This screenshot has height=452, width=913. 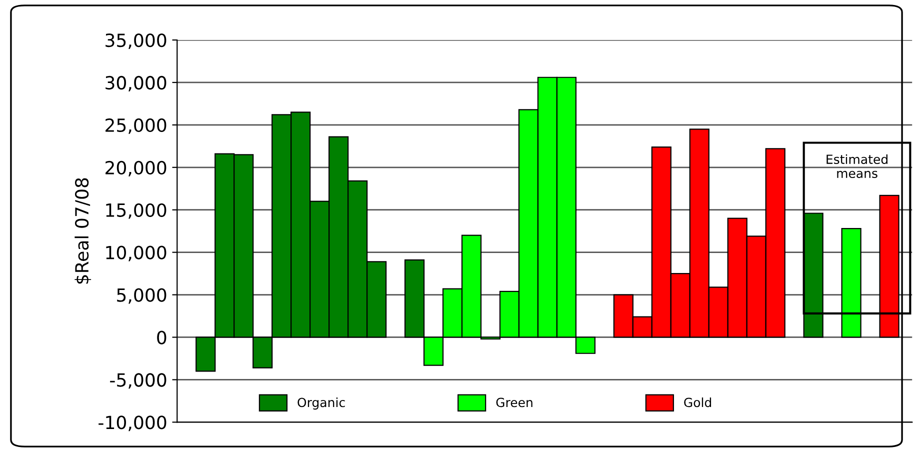 What do you see at coordinates (514, 403) in the screenshot?
I see `legend-label: Green` at bounding box center [514, 403].